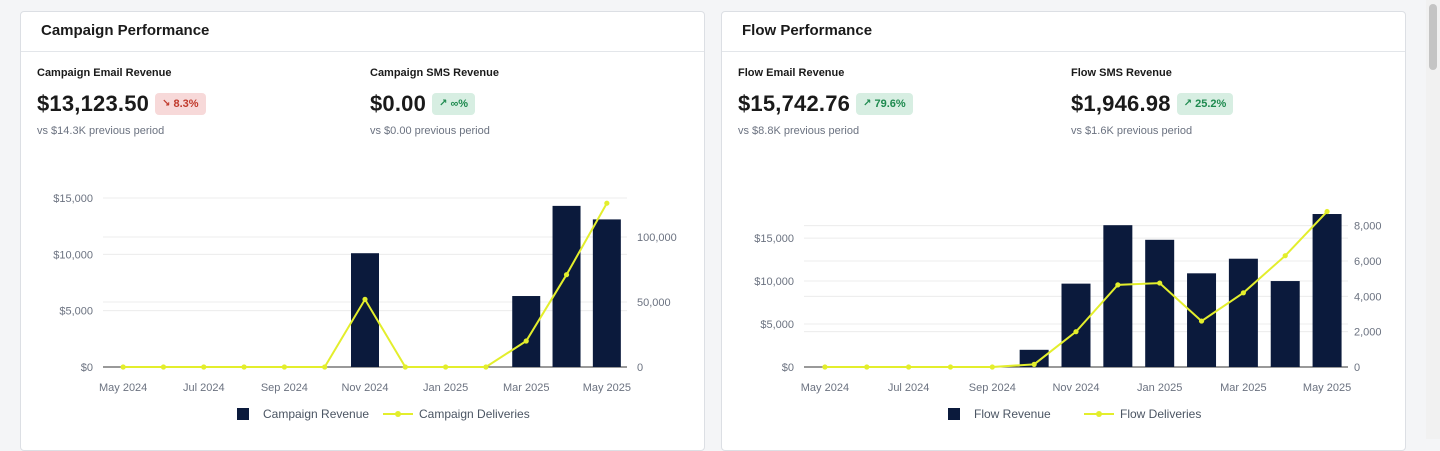  Describe the element at coordinates (1121, 73) in the screenshot. I see `flow-sms-revenue-label: Flow SMS Revenue` at that location.